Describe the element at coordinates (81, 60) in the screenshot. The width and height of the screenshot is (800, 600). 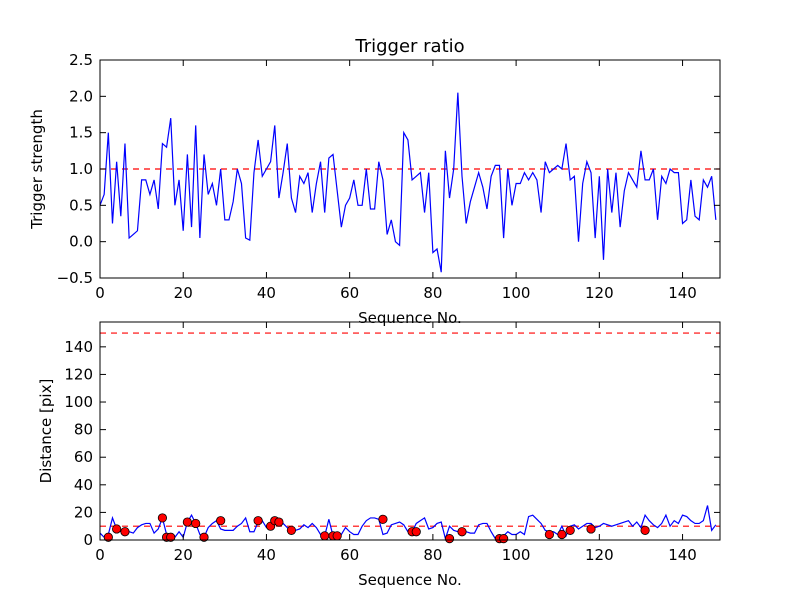
I see `y-tick-label: 2.5` at that location.